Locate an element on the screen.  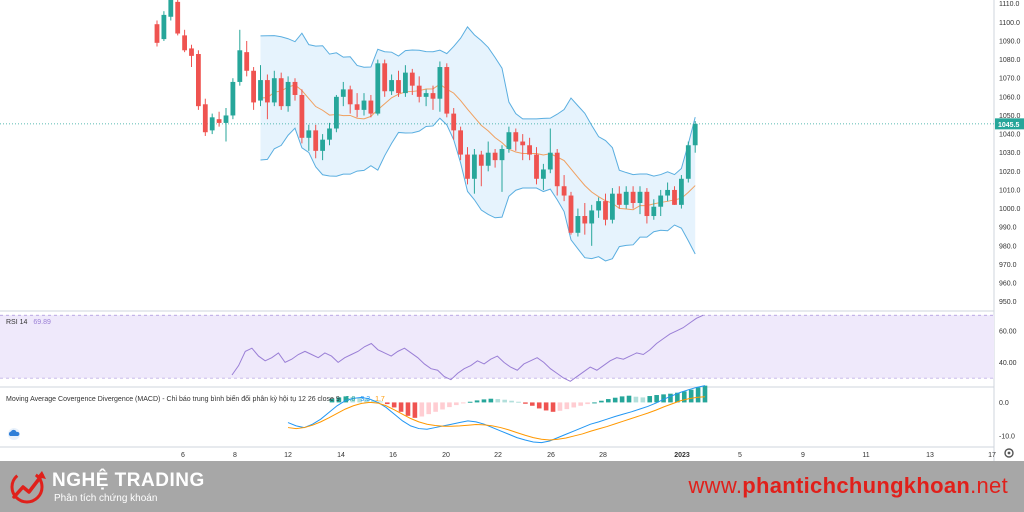
price-tick-label: 950.0 is located at coordinates (1008, 302).